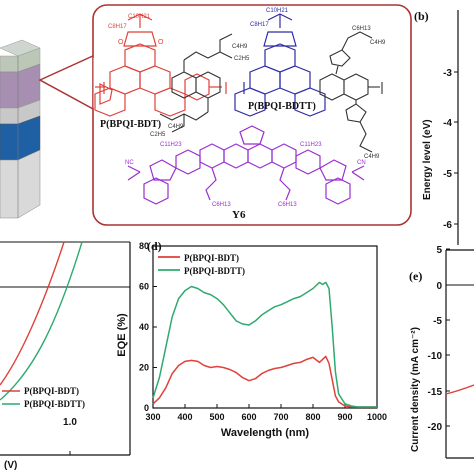  What do you see at coordinates (144, 327) in the screenshot?
I see `eqe-ytick-label: 40` at bounding box center [144, 327].